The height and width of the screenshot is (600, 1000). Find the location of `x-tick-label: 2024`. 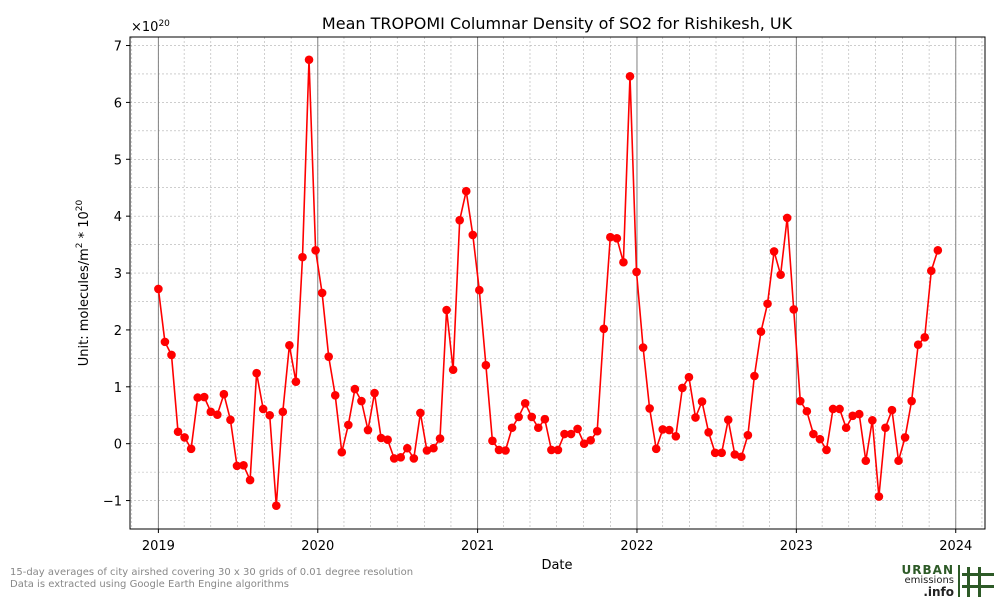

x-tick-label: 2024 is located at coordinates (955, 546).